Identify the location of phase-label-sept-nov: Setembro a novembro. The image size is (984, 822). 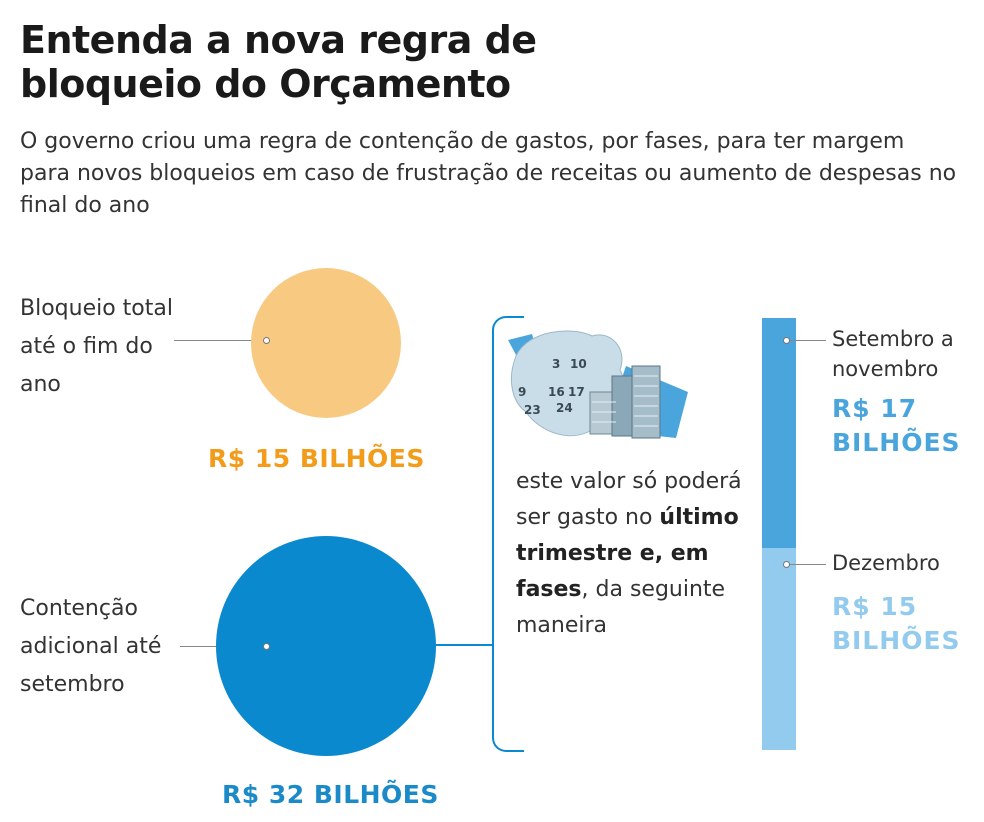
(893, 354).